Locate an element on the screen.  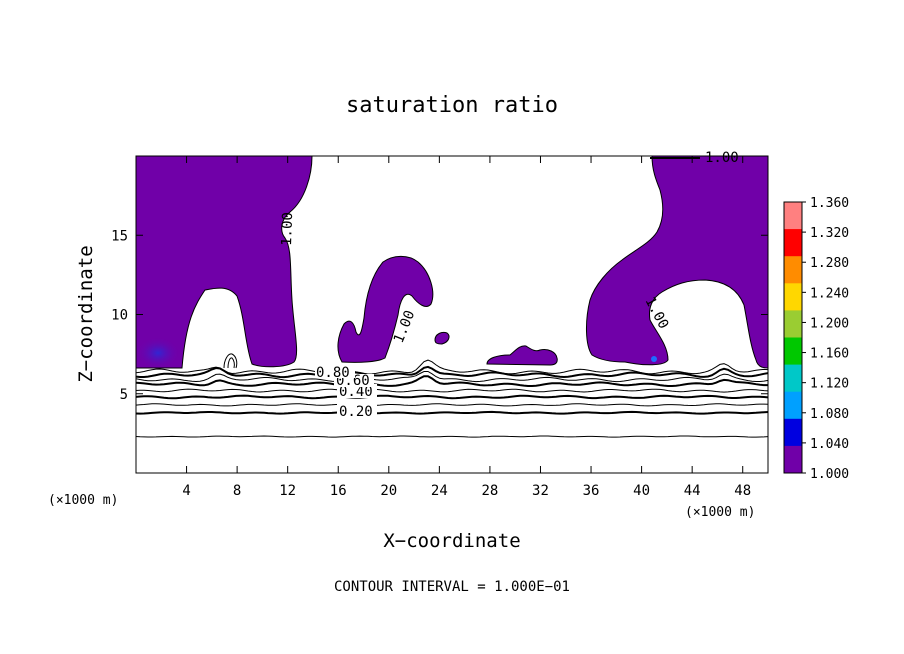
x-tick-label: 32 is located at coordinates (540, 491).